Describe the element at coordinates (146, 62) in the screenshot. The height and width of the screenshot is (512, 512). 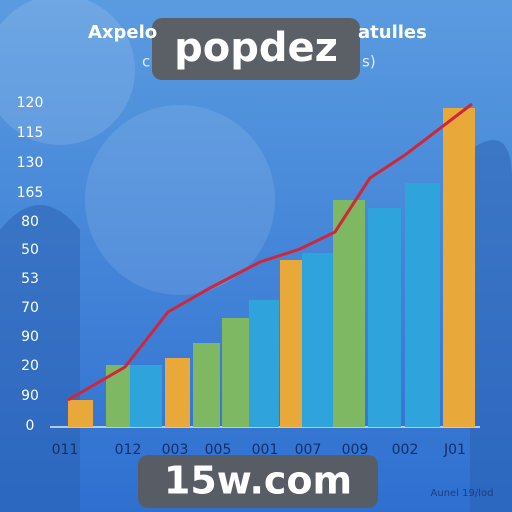
I see `subtitle: c` at that location.